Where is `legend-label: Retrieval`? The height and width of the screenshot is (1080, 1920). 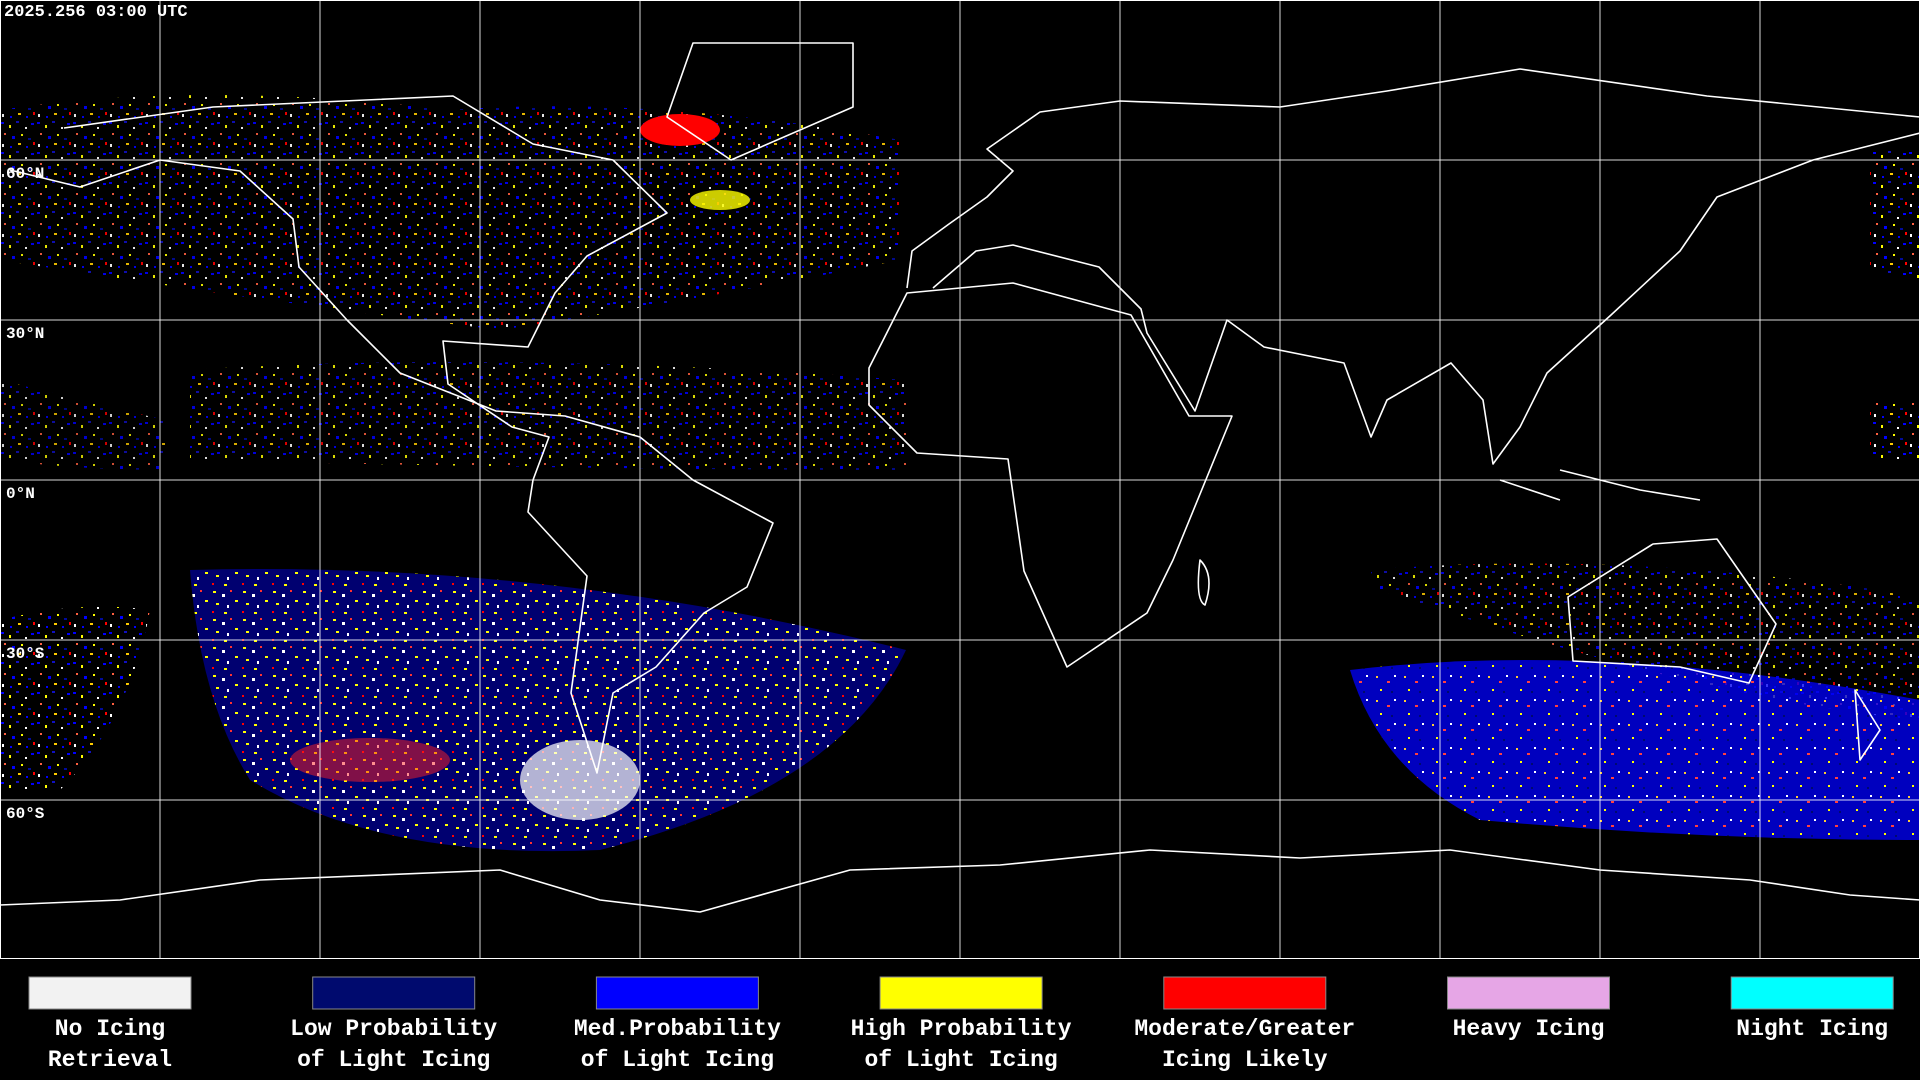 legend-label: Retrieval is located at coordinates (110, 1060).